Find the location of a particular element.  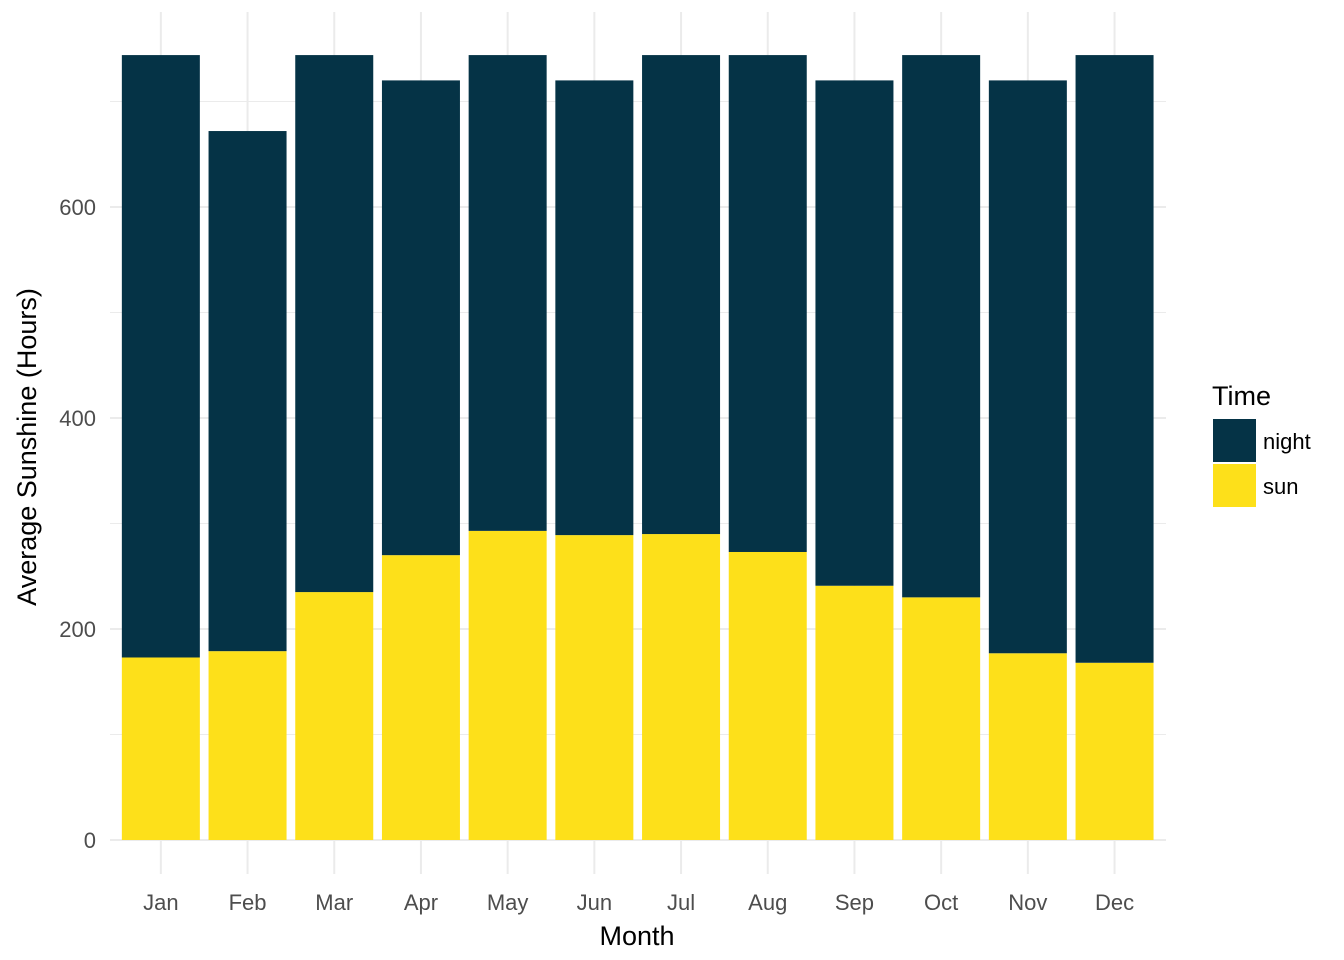

y-axis-tick-labels: 0 200 400 600 is located at coordinates (77, 524).